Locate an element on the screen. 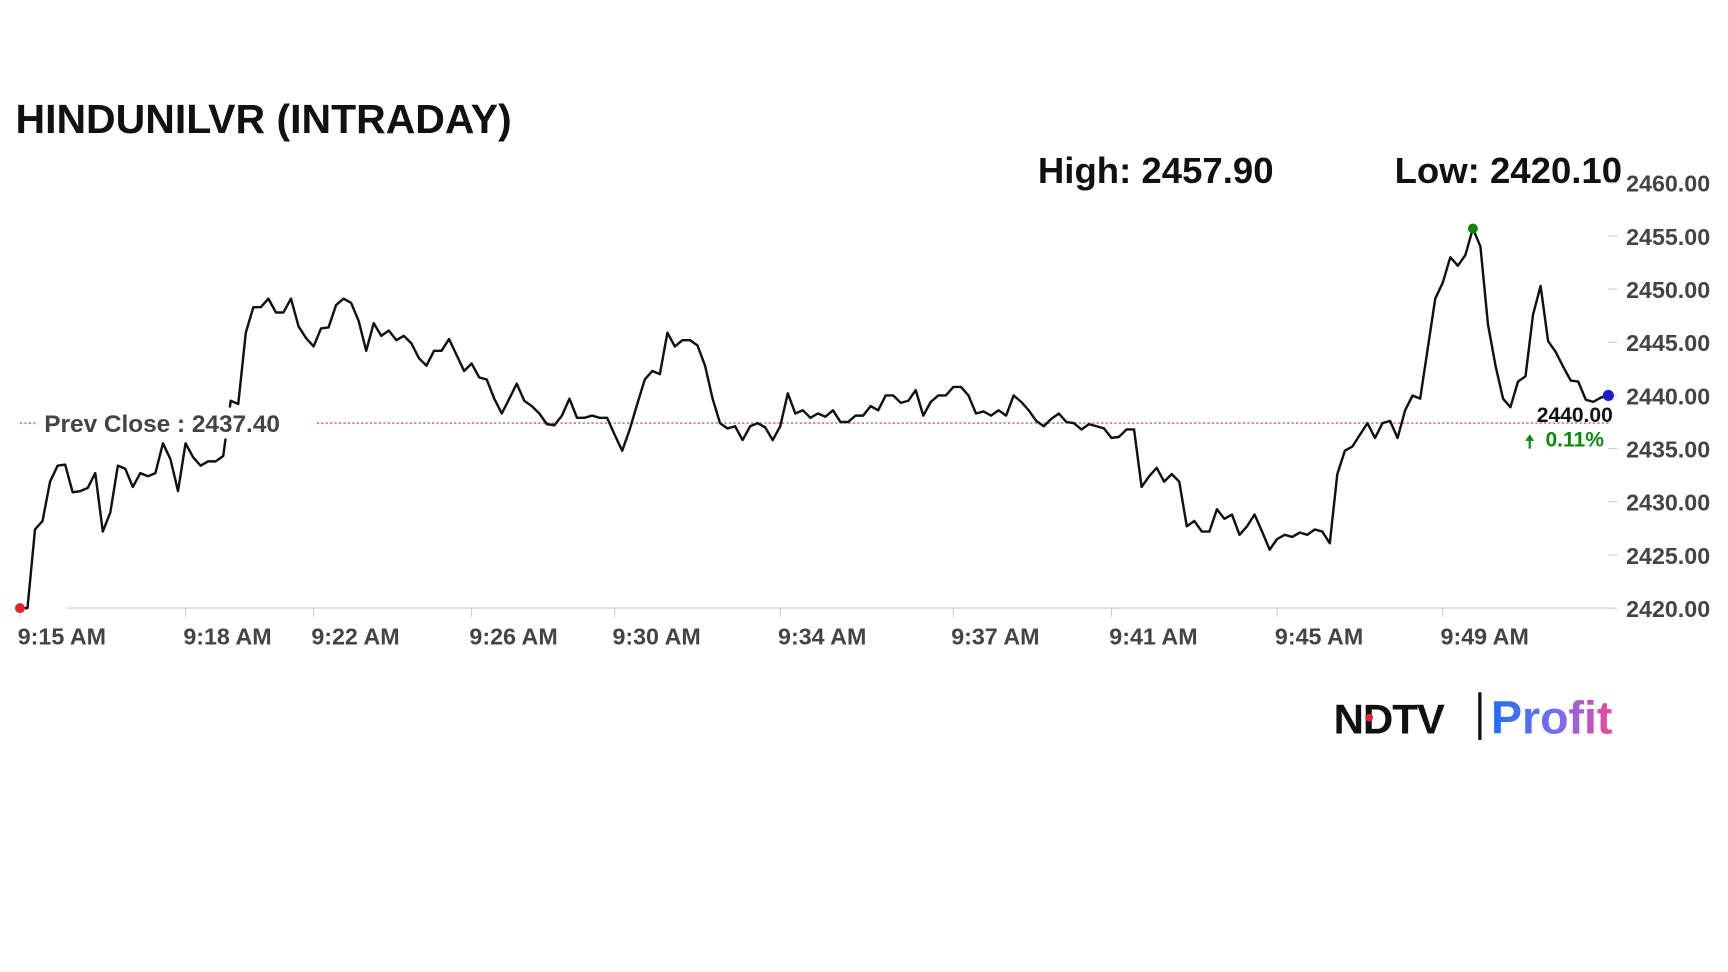 This screenshot has width=1728, height=972. y-tick-label: 2430.00 is located at coordinates (1668, 503).